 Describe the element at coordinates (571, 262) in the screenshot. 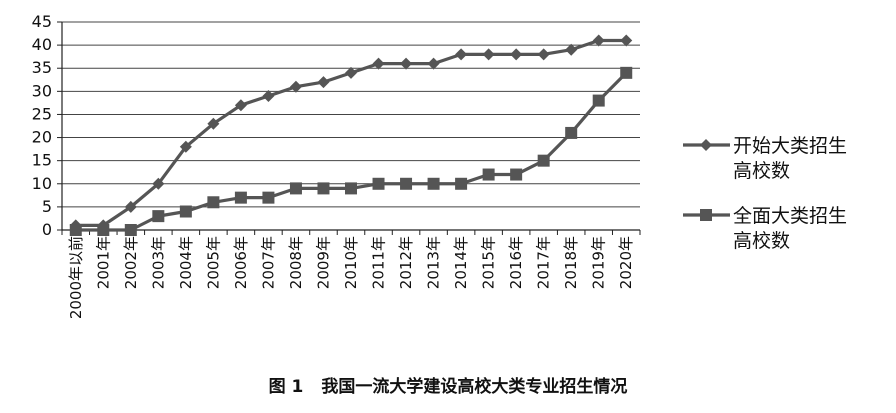

I see `x-tick-label: 2018年` at that location.